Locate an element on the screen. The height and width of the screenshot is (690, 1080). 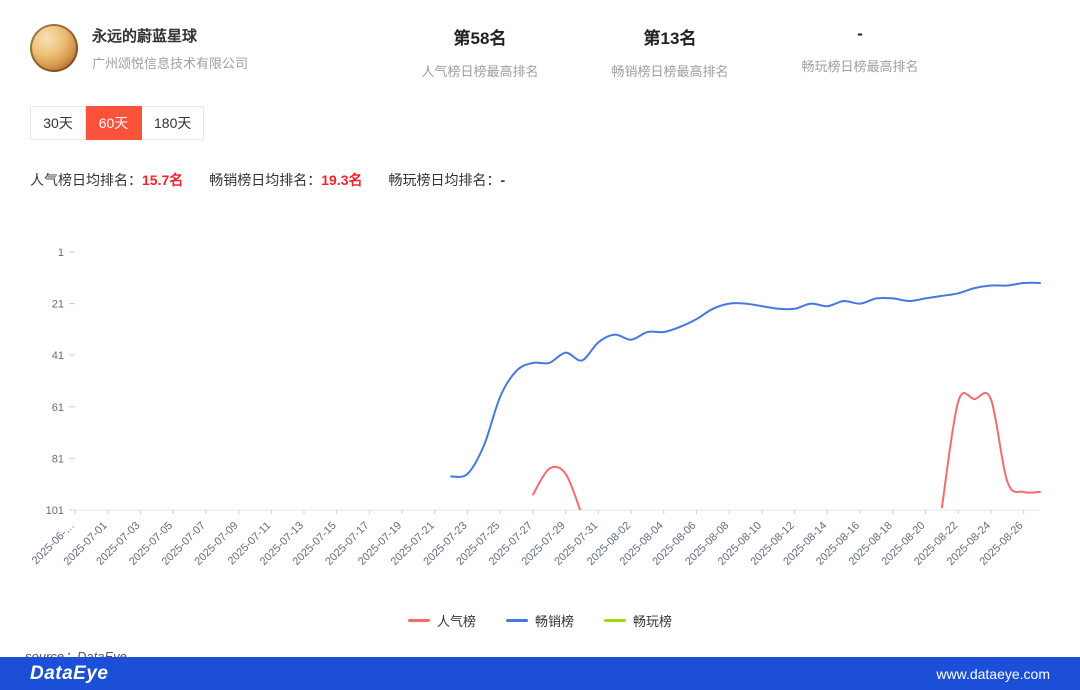
legend-item-playing: 畅玩榜 is located at coordinates (638, 620).